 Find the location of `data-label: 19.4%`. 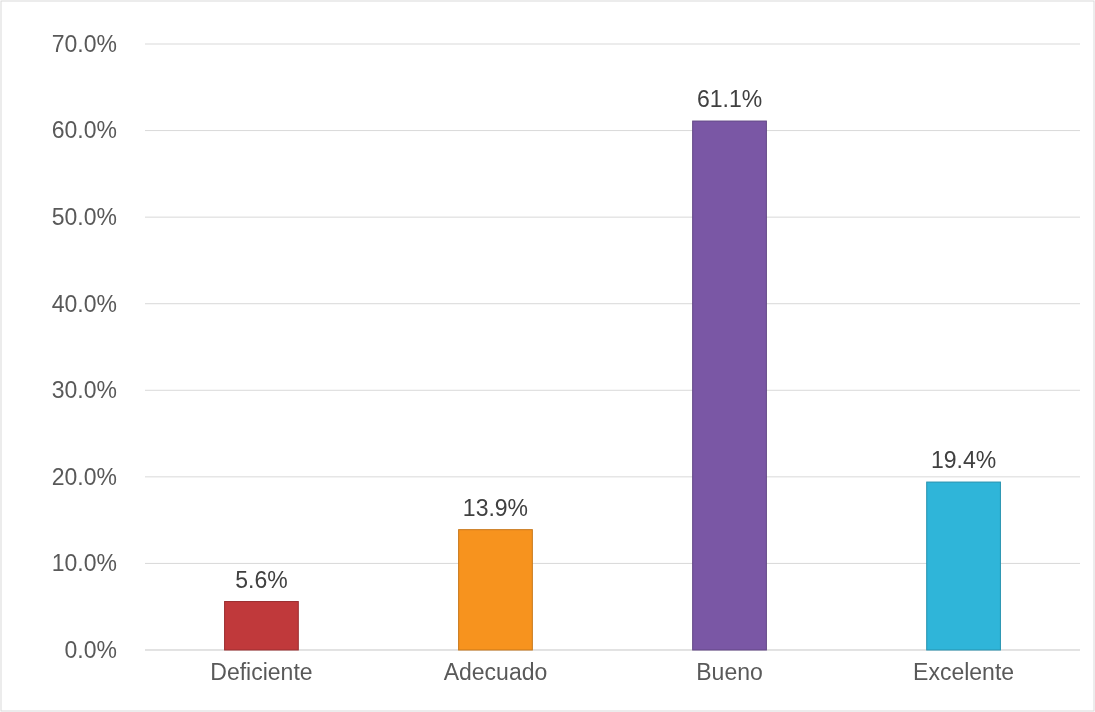

data-label: 19.4% is located at coordinates (963, 460).